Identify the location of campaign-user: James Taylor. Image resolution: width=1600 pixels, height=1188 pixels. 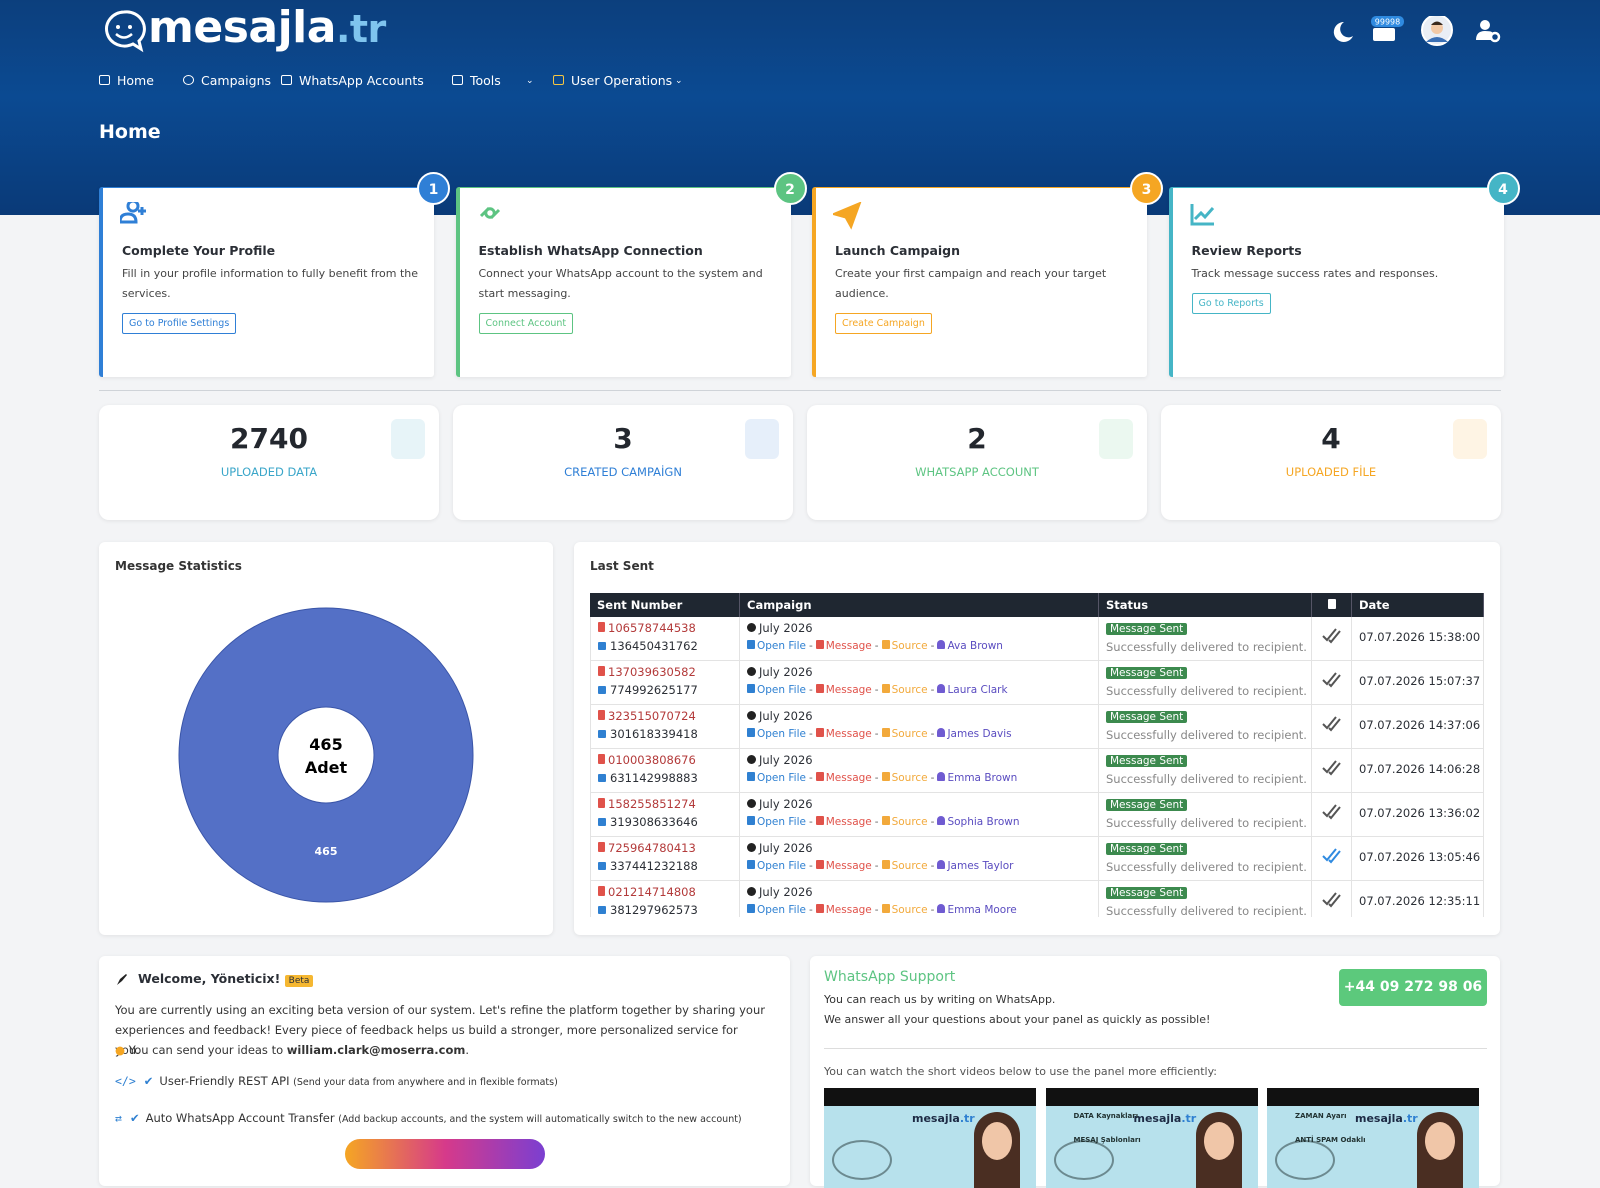
(980, 865).